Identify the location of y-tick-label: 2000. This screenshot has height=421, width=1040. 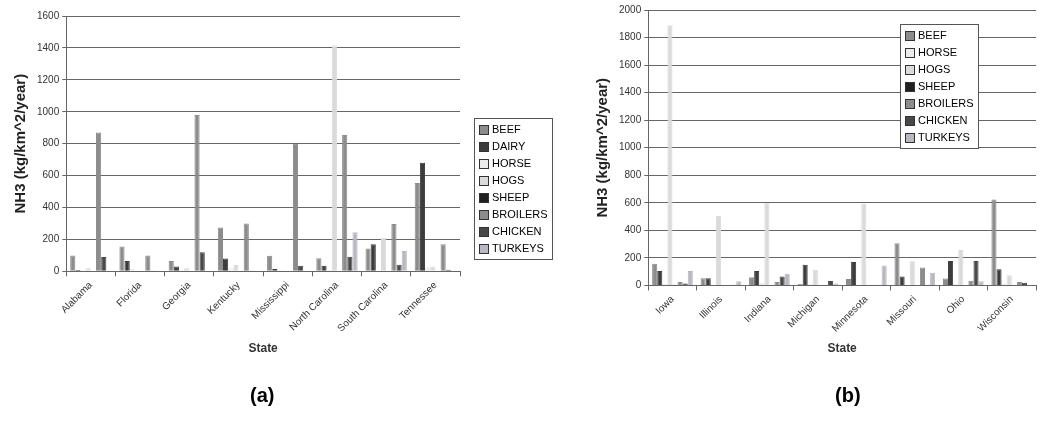
(630, 9).